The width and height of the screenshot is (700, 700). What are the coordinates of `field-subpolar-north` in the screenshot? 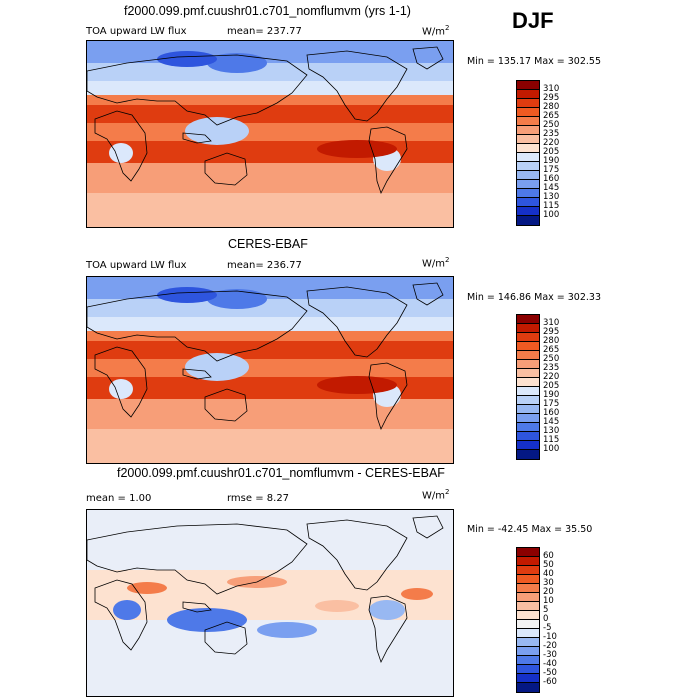 It's located at (270, 308).